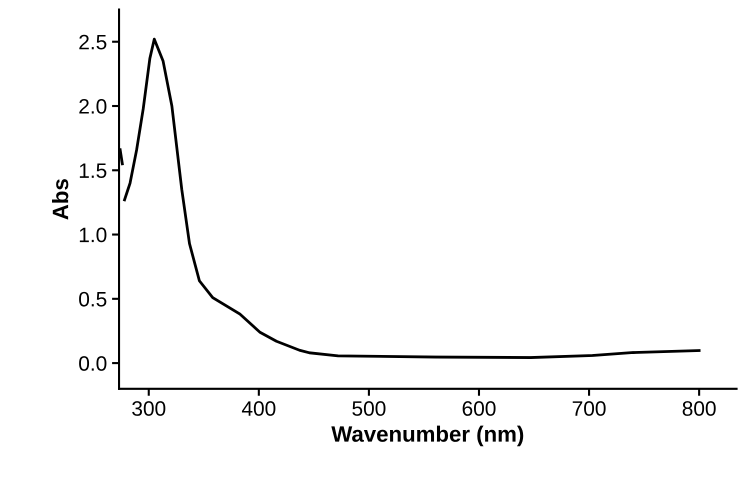  I want to click on y-tick-label: 2.5, so click(92, 42).